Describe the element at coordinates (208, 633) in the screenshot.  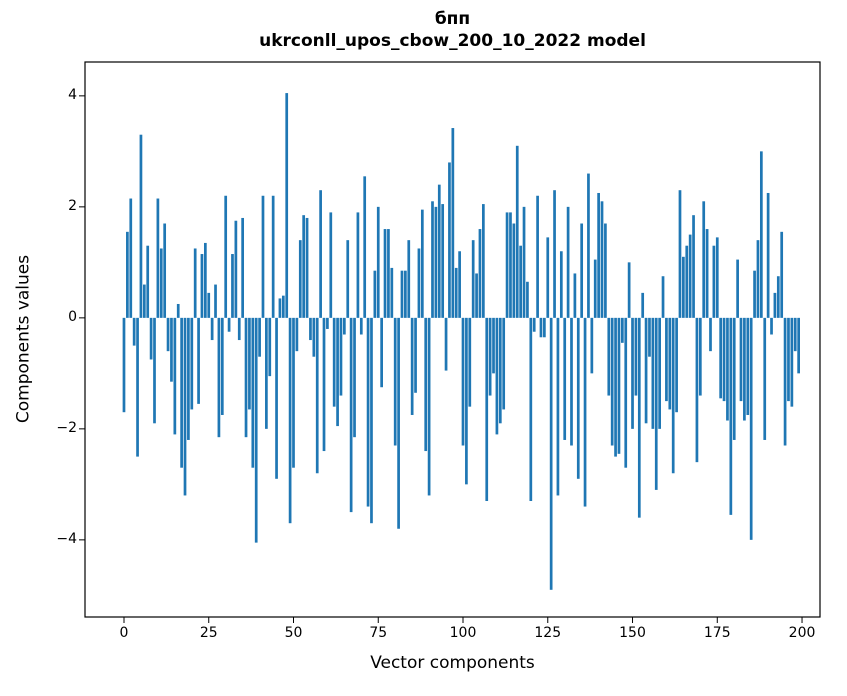
I see `x-tick-label-25: 25` at that location.